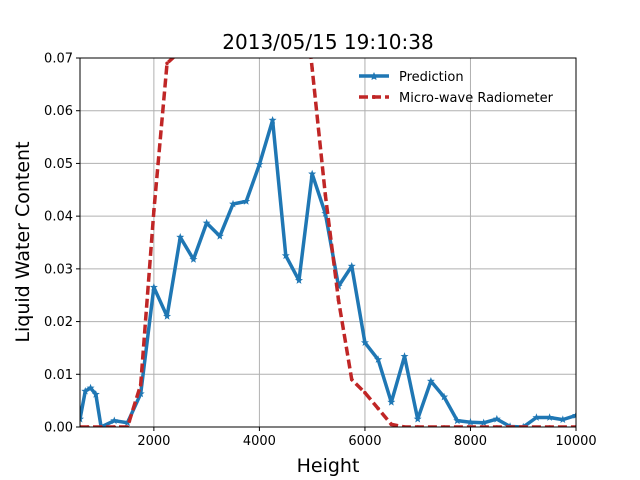  What do you see at coordinates (470, 441) in the screenshot?
I see `x-tick-label: 8000` at bounding box center [470, 441].